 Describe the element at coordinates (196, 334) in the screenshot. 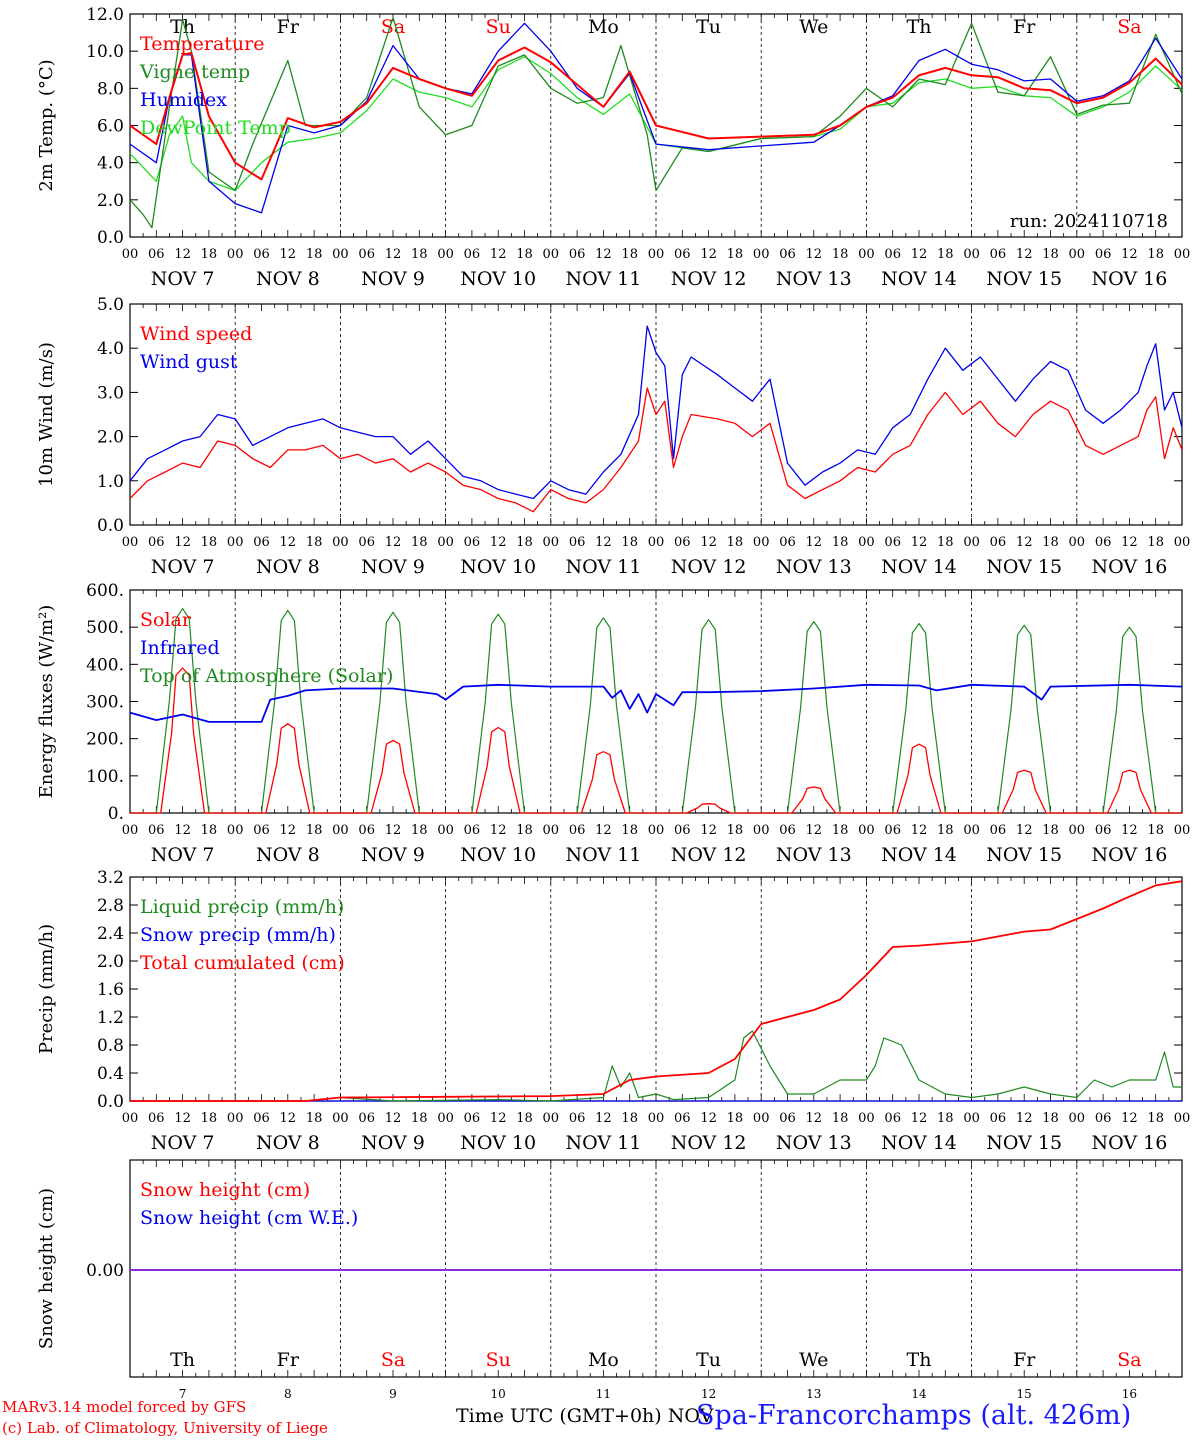

I see `legend-wind-speed: Wind speed` at that location.